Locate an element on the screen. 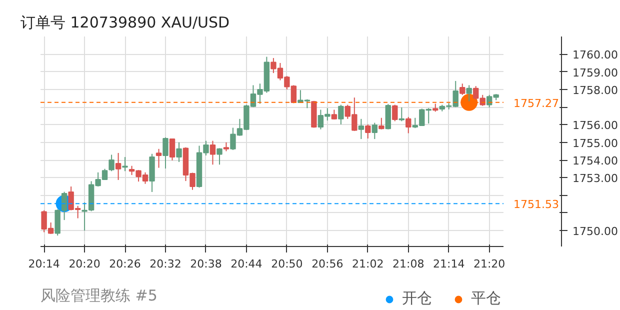 The image size is (620, 310). x-tick-label: 20:44 is located at coordinates (246, 264).